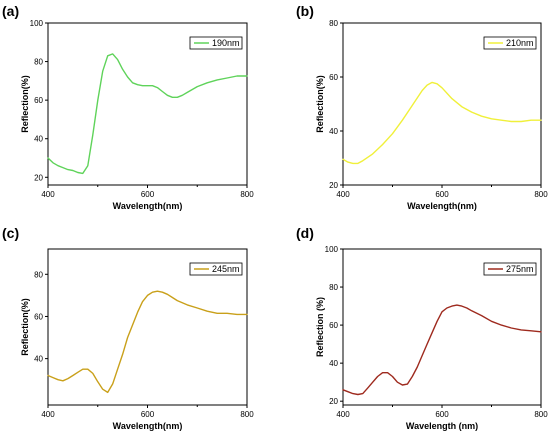  I want to click on panel-label: (d), so click(305, 233).